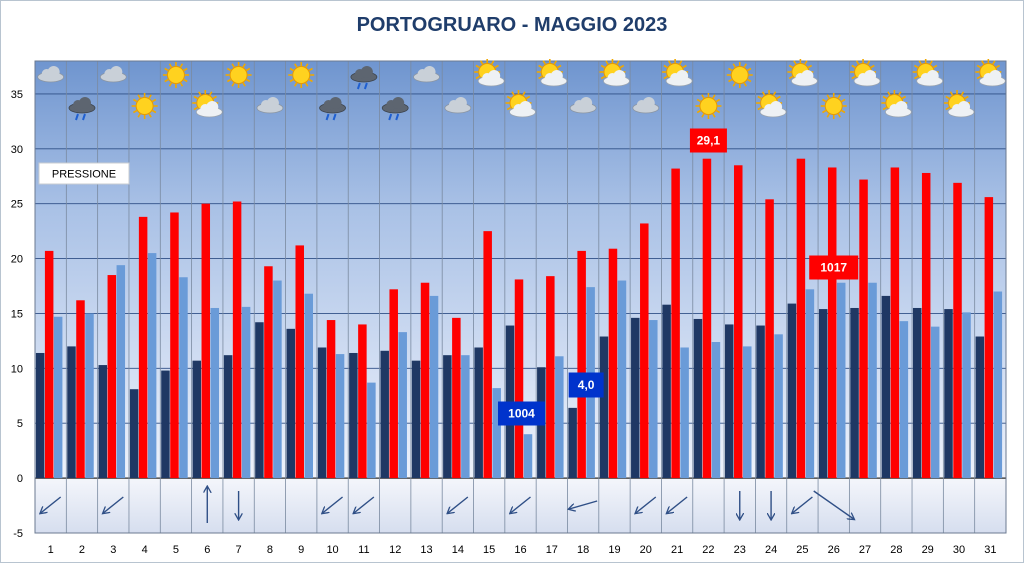  Describe the element at coordinates (928, 550) in the screenshot. I see `x-tick-label: 29` at that location.